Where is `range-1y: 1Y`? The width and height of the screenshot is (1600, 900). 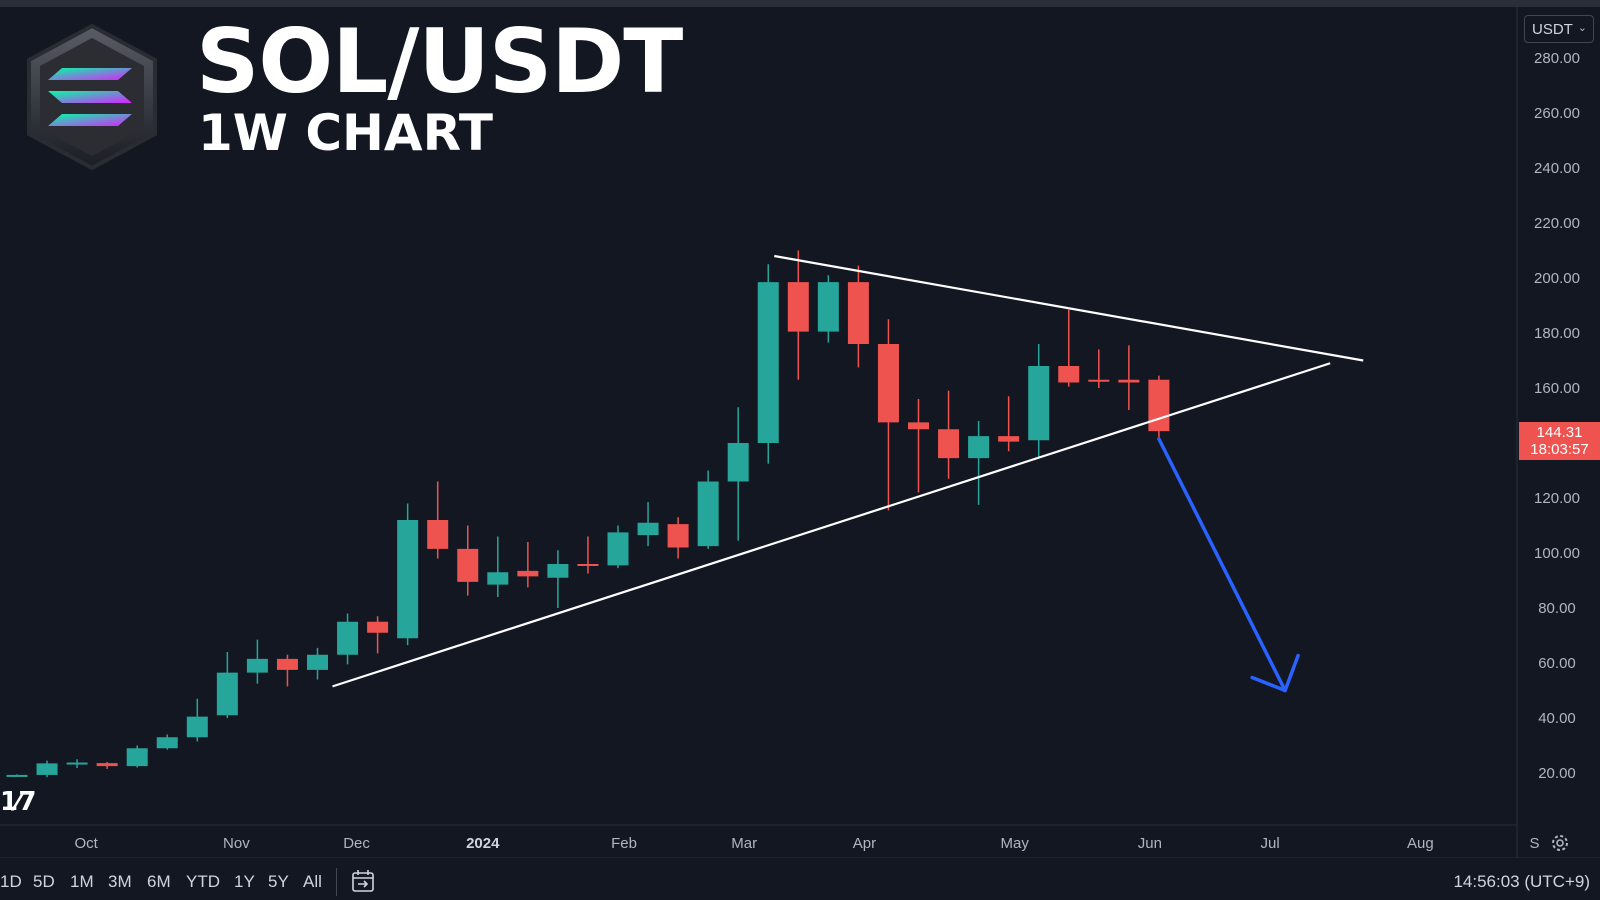 range-1y: 1Y is located at coordinates (244, 881).